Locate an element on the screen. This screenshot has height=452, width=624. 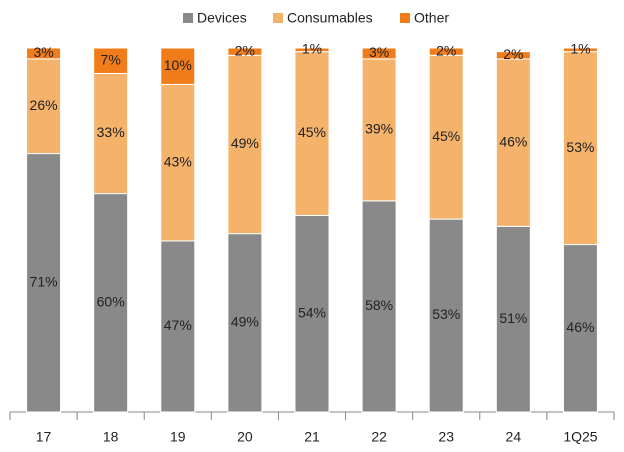
data-label: 47% is located at coordinates (178, 325).